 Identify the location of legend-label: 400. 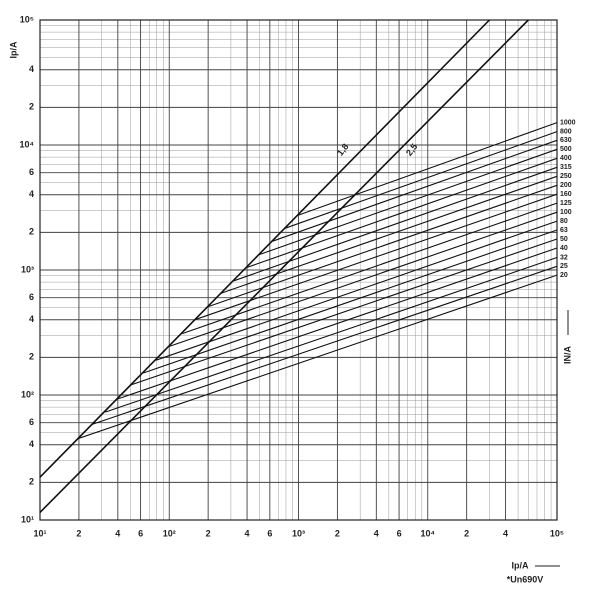
(566, 158).